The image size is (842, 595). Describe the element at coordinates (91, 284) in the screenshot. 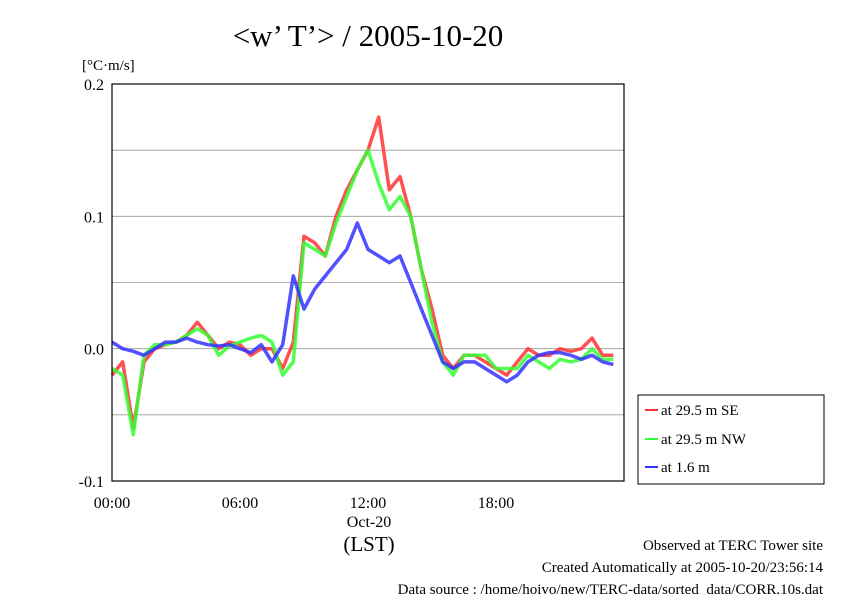

I see `y-tick-labels: -0.1 0.0 0.1 0.2` at that location.